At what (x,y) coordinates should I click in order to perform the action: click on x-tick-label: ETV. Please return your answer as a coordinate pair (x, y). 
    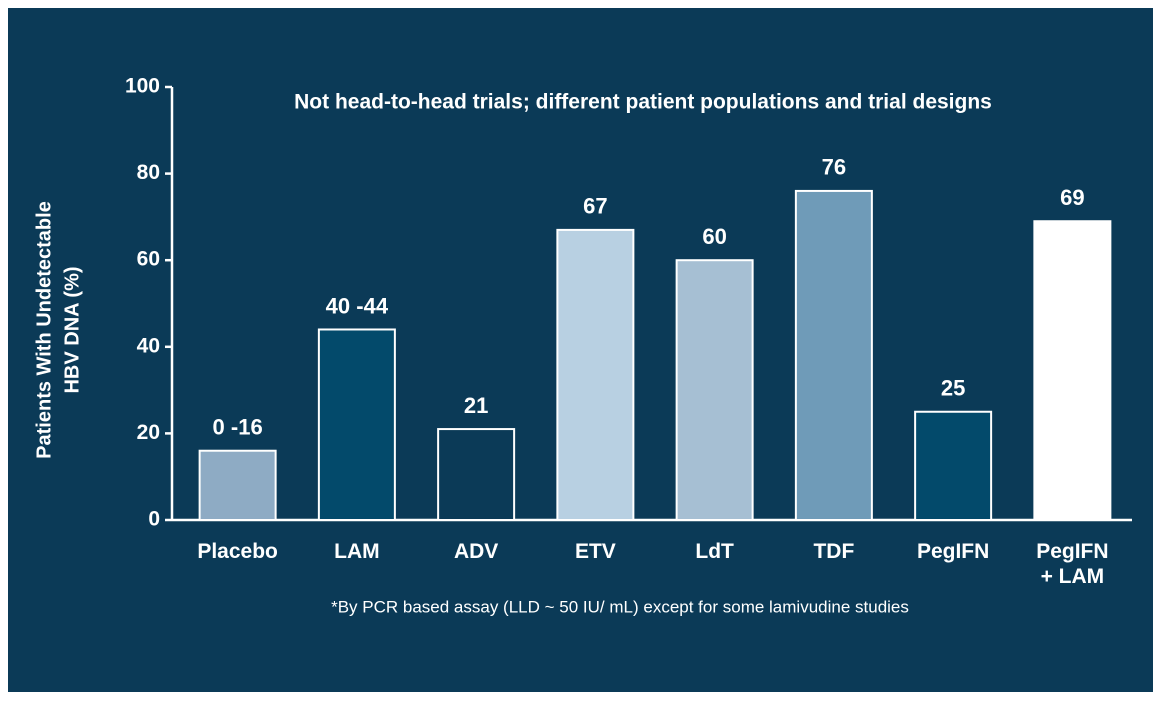
    Looking at the image, I should click on (595, 551).